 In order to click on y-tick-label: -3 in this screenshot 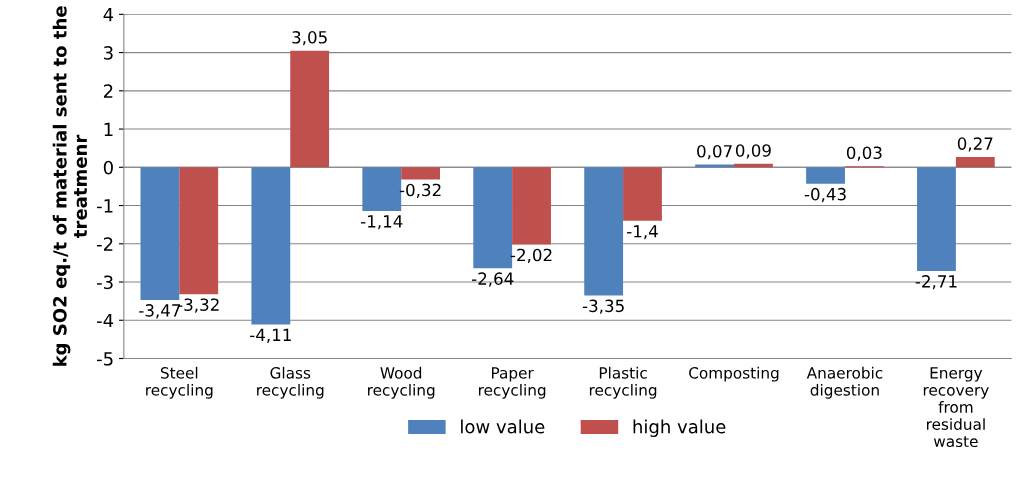, I will do `click(105, 282)`.